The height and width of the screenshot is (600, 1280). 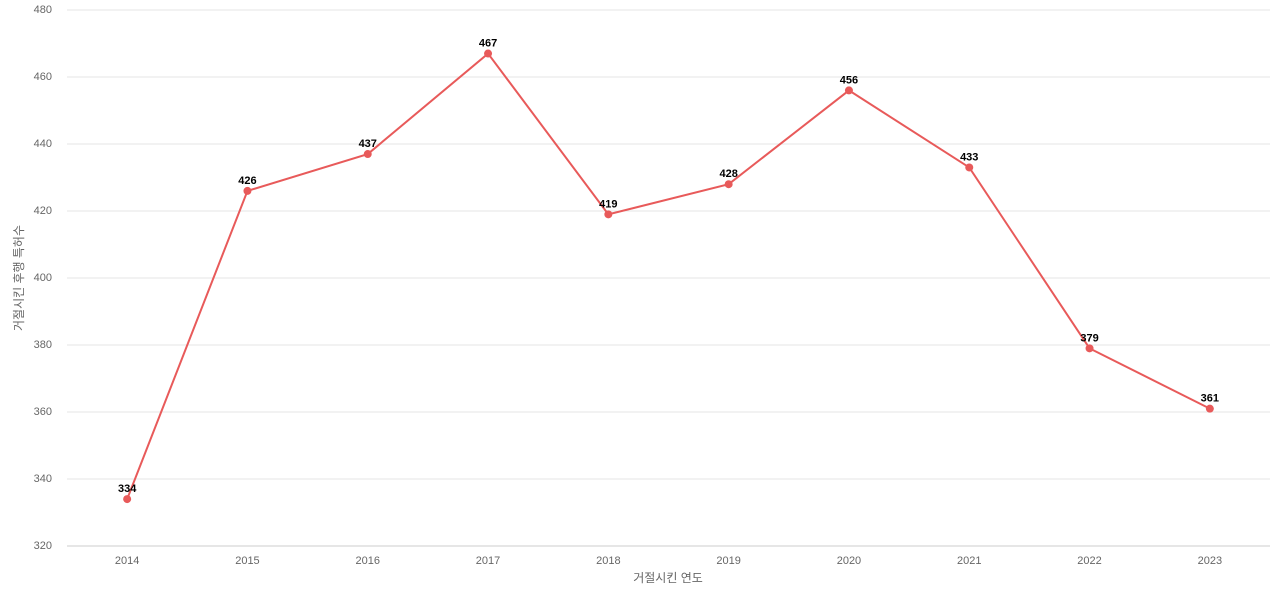 I want to click on x-tick-label: 2023, so click(x=1210, y=561).